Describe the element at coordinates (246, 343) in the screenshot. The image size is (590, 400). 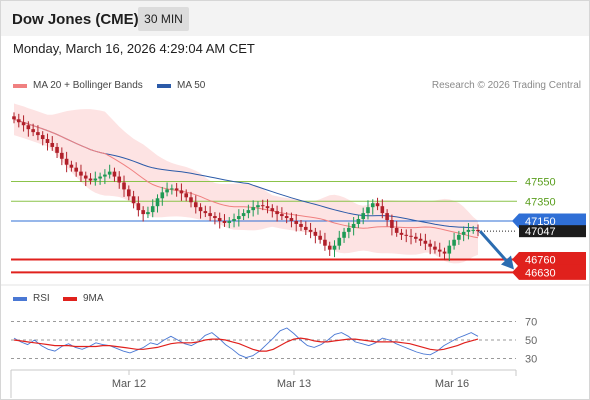
I see `rsi-line` at that location.